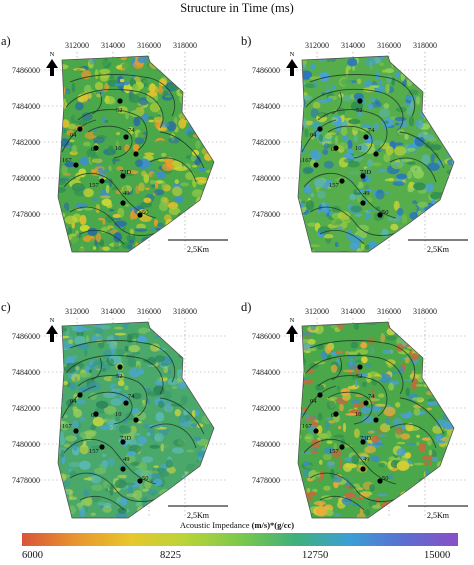 Image resolution: width=474 pixels, height=565 pixels. I want to click on north-arrow-icon: N, so click(52, 329).